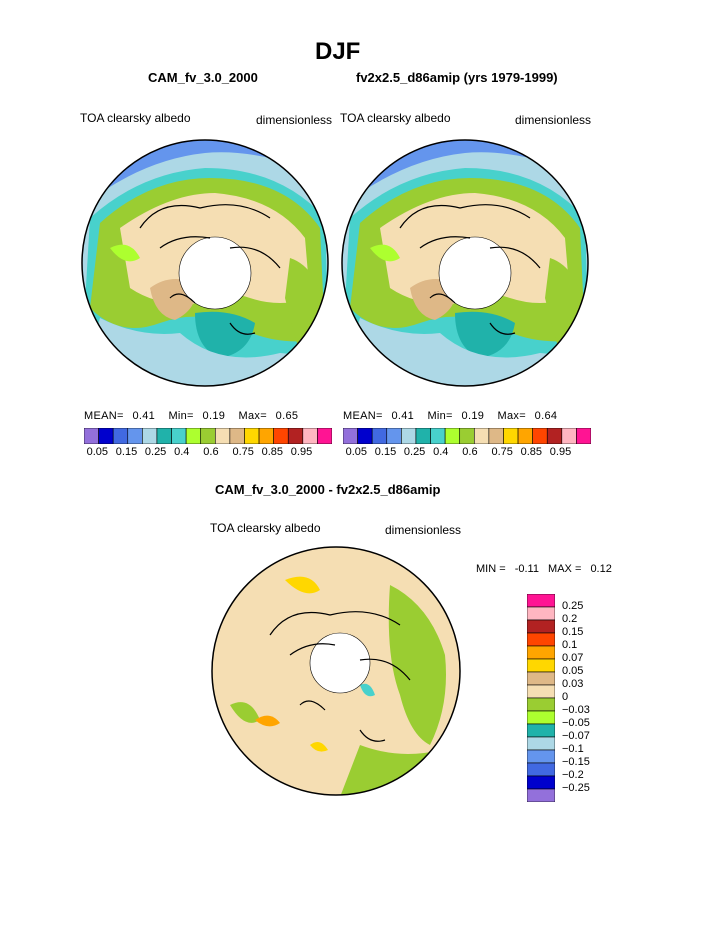 This screenshot has width=723, height=935. Describe the element at coordinates (576, 788) in the screenshot. I see `colorbar-tick-label: −0.25` at that location.